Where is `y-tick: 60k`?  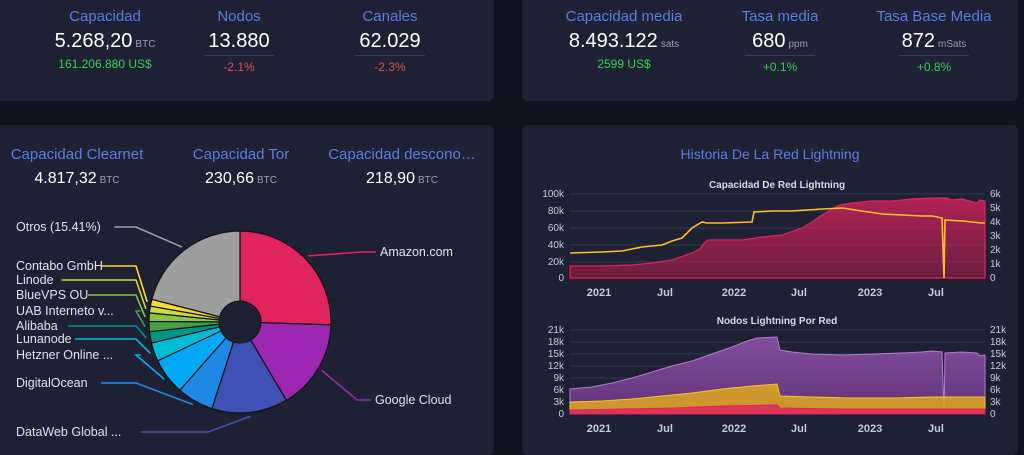 y-tick: 60k is located at coordinates (556, 228).